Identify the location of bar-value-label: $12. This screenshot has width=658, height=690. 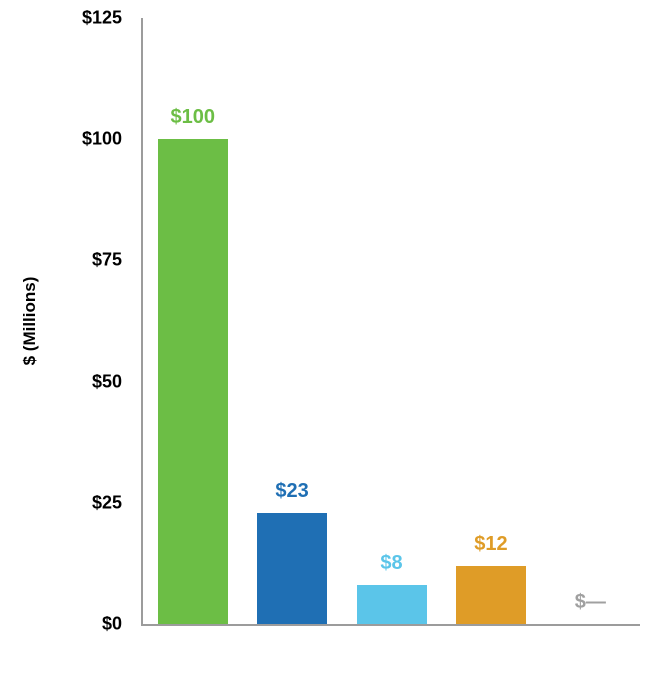
(491, 543).